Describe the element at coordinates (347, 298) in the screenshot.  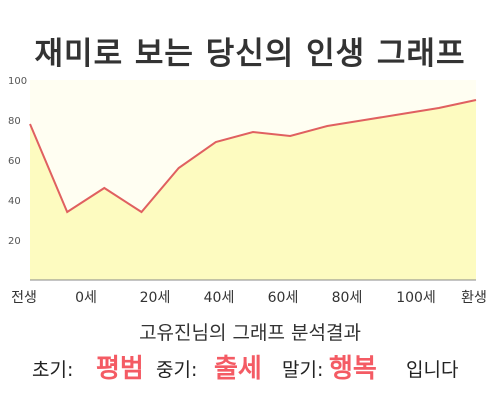
I see `x-tick-label: 80세` at that location.